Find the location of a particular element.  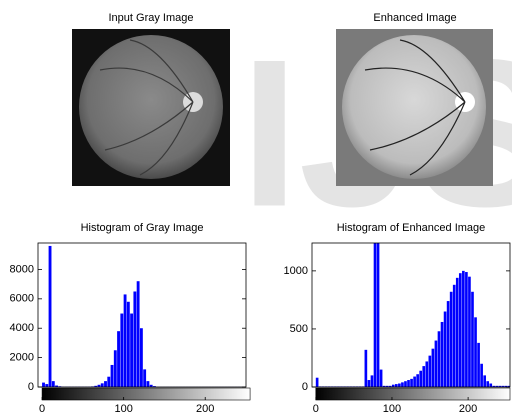

y-tick-label: 2000 is located at coordinates (22, 358).